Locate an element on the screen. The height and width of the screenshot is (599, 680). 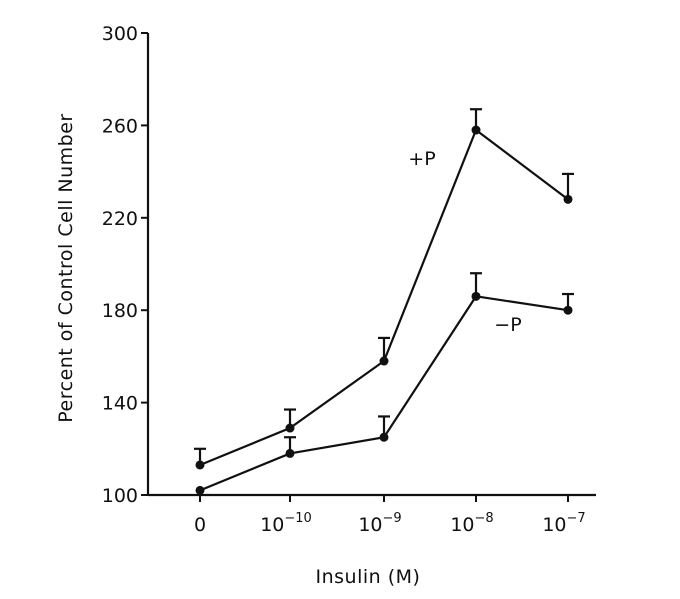
x-tick-label: 10⁻⁷ is located at coordinates (563, 523).